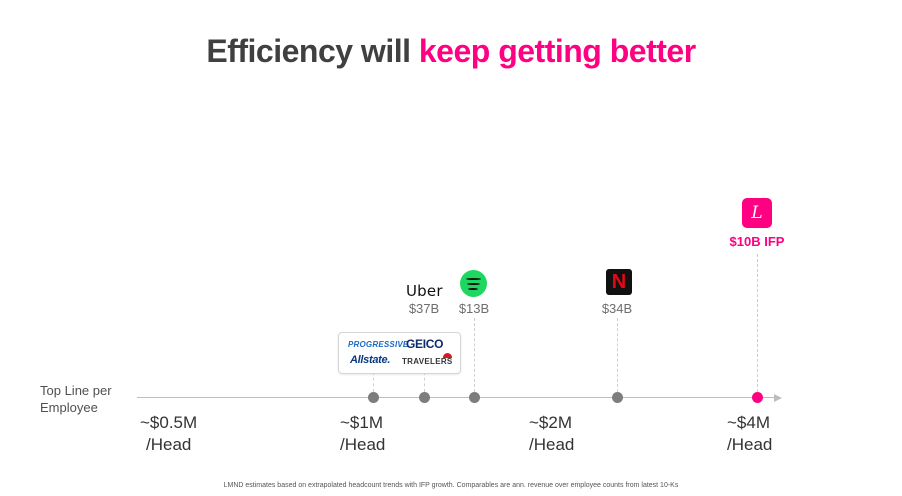  Describe the element at coordinates (424, 291) in the screenshot. I see `uber-logo: Uber` at that location.